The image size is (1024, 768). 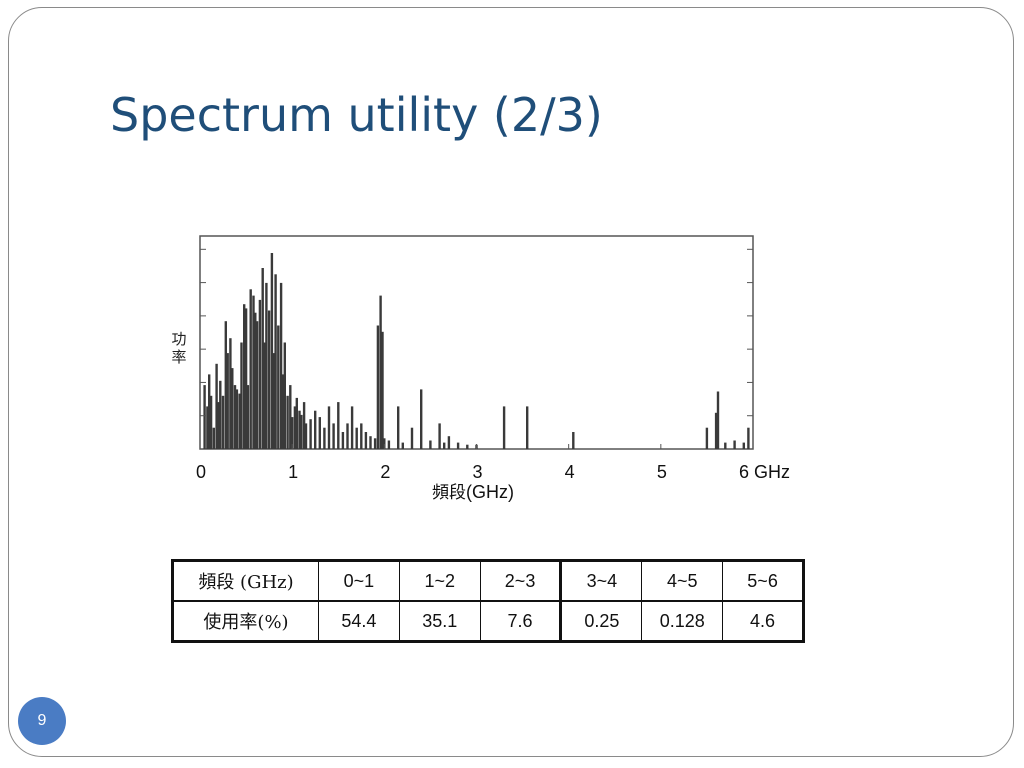 What do you see at coordinates (439, 621) in the screenshot?
I see `table-cell: 35.1` at bounding box center [439, 621].